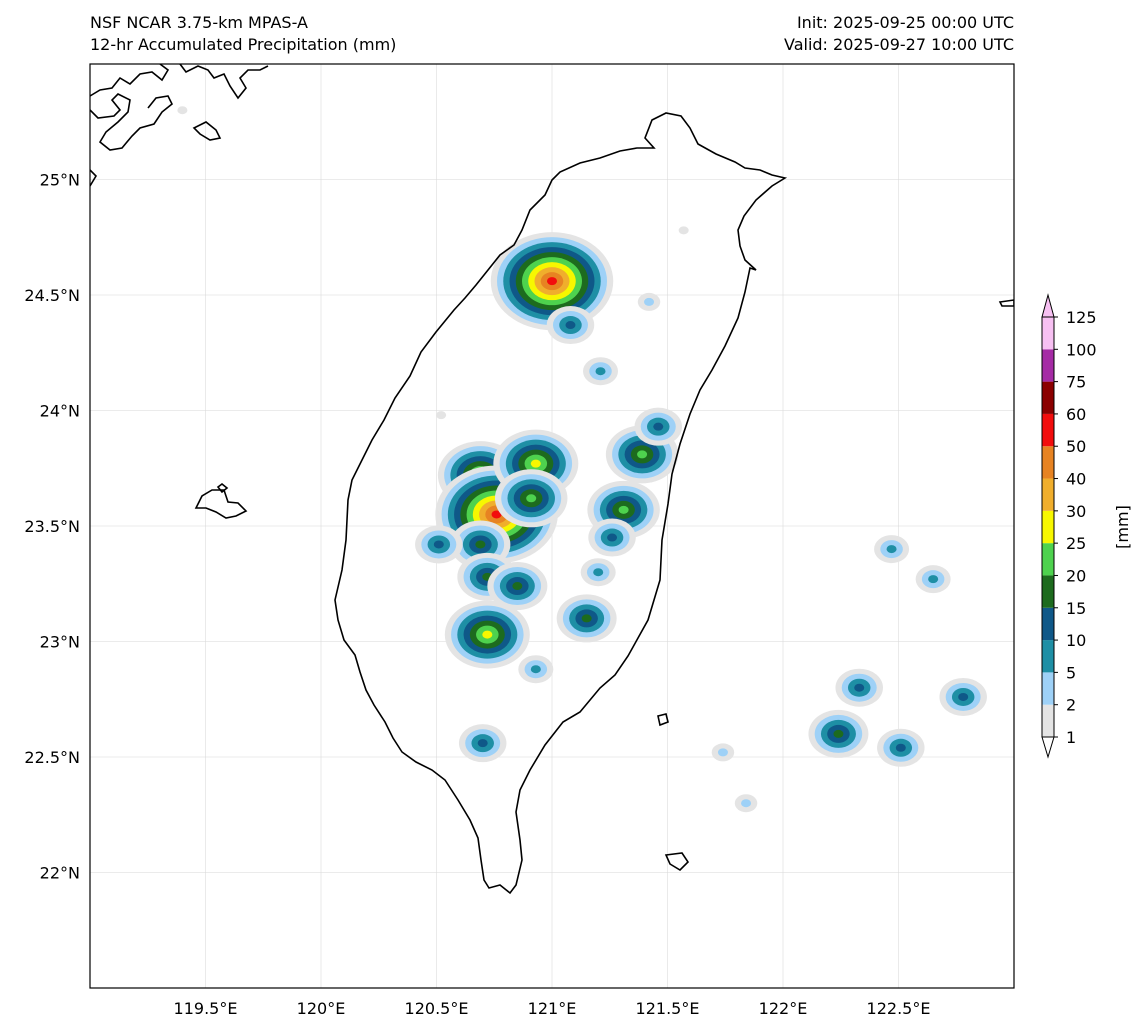  What do you see at coordinates (321, 1008) in the screenshot?
I see `lon-tick-label: 120°E` at bounding box center [321, 1008].